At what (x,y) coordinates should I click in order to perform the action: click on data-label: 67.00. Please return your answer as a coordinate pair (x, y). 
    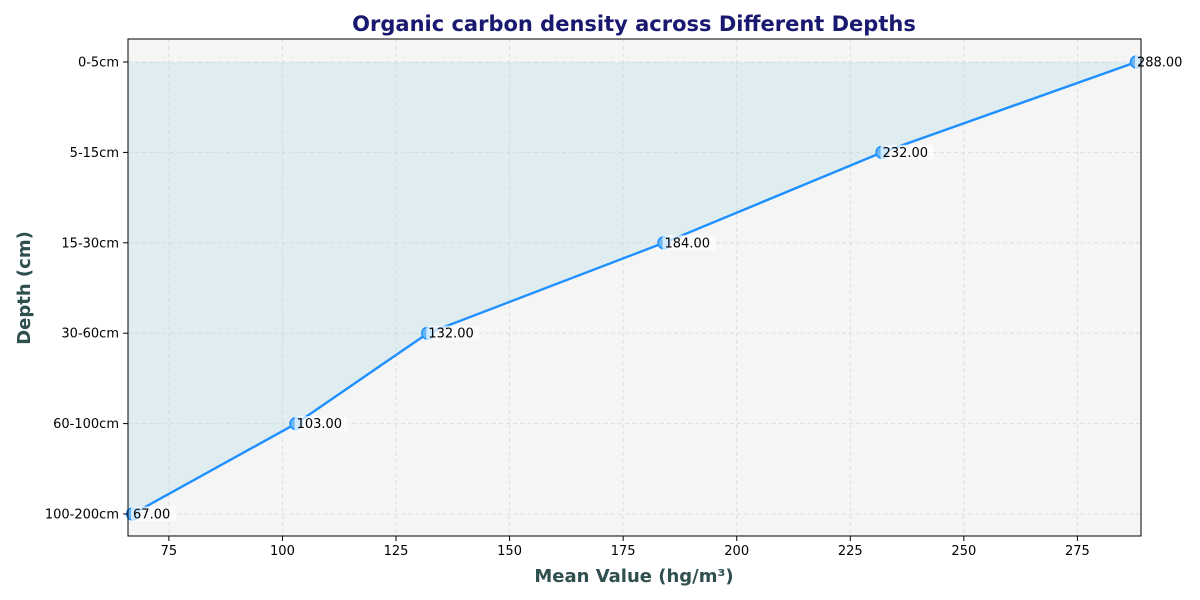
    Looking at the image, I should click on (151, 515).